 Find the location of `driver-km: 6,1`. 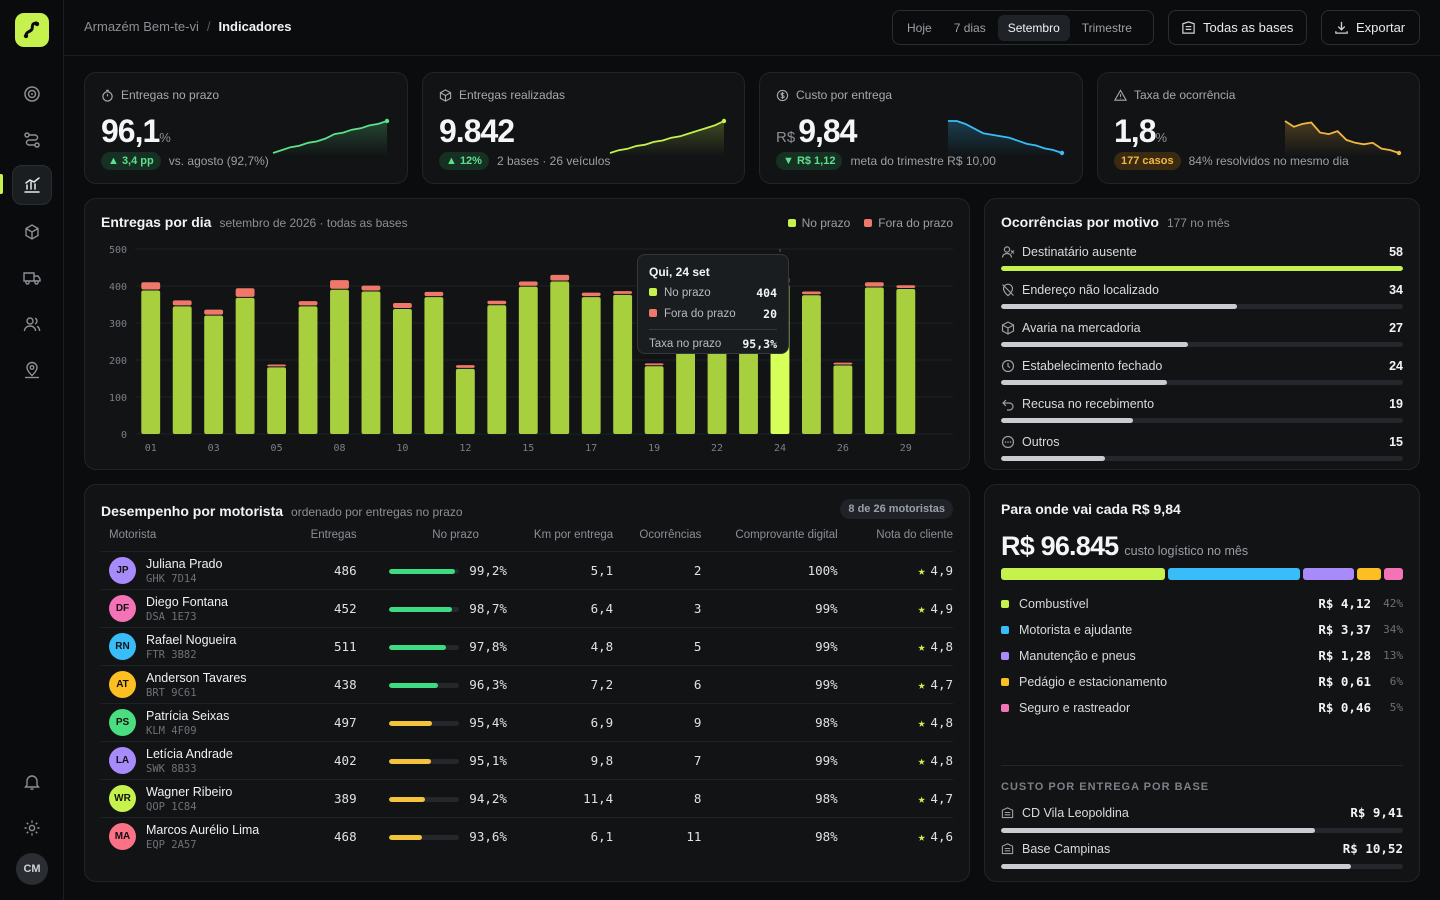

driver-km: 6,1 is located at coordinates (560, 836).